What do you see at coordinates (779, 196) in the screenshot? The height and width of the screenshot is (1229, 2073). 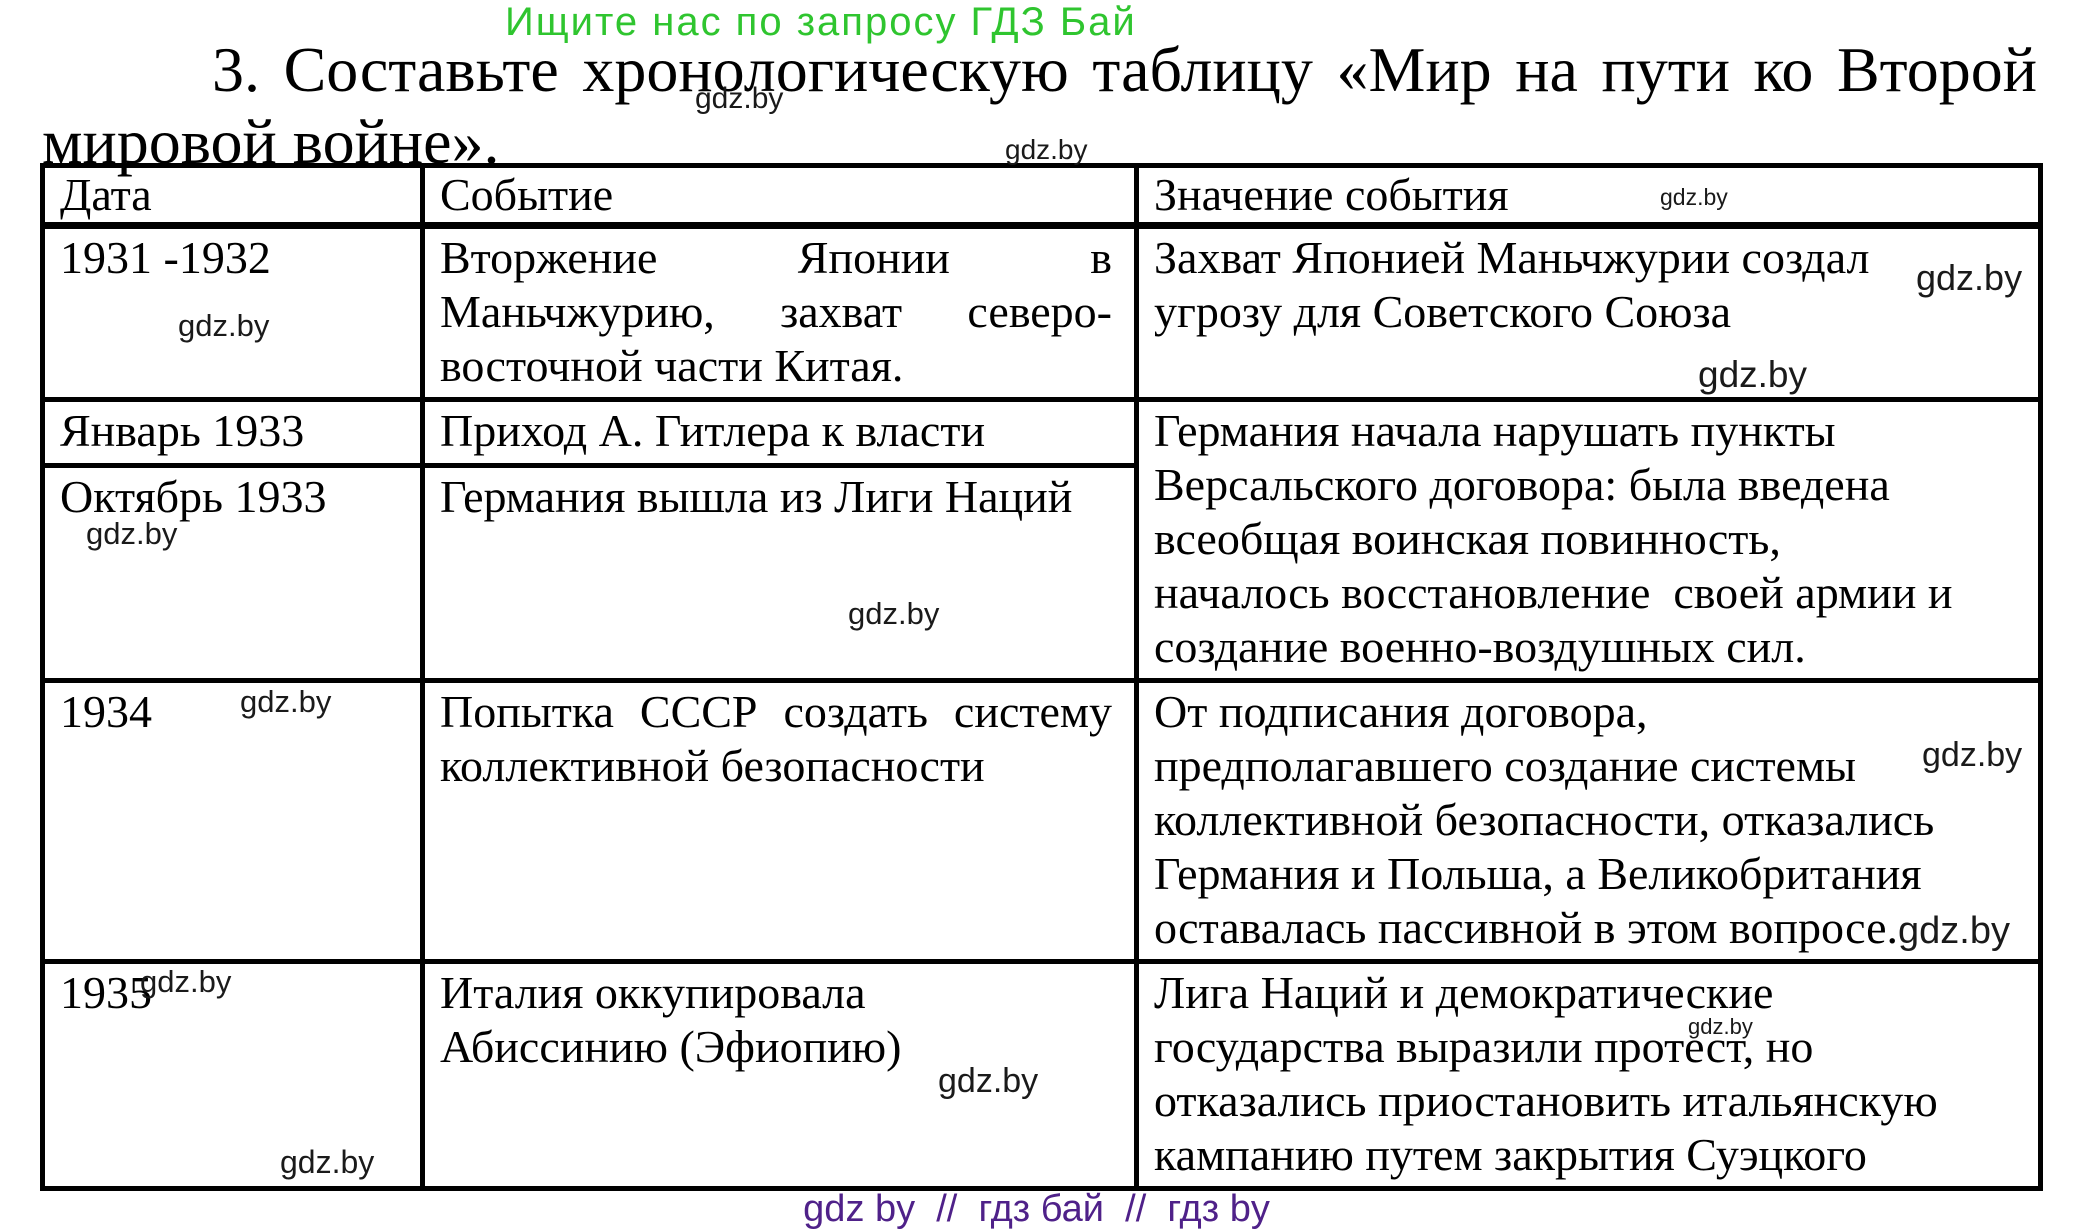 I see `column-header-event: Событие` at bounding box center [779, 196].